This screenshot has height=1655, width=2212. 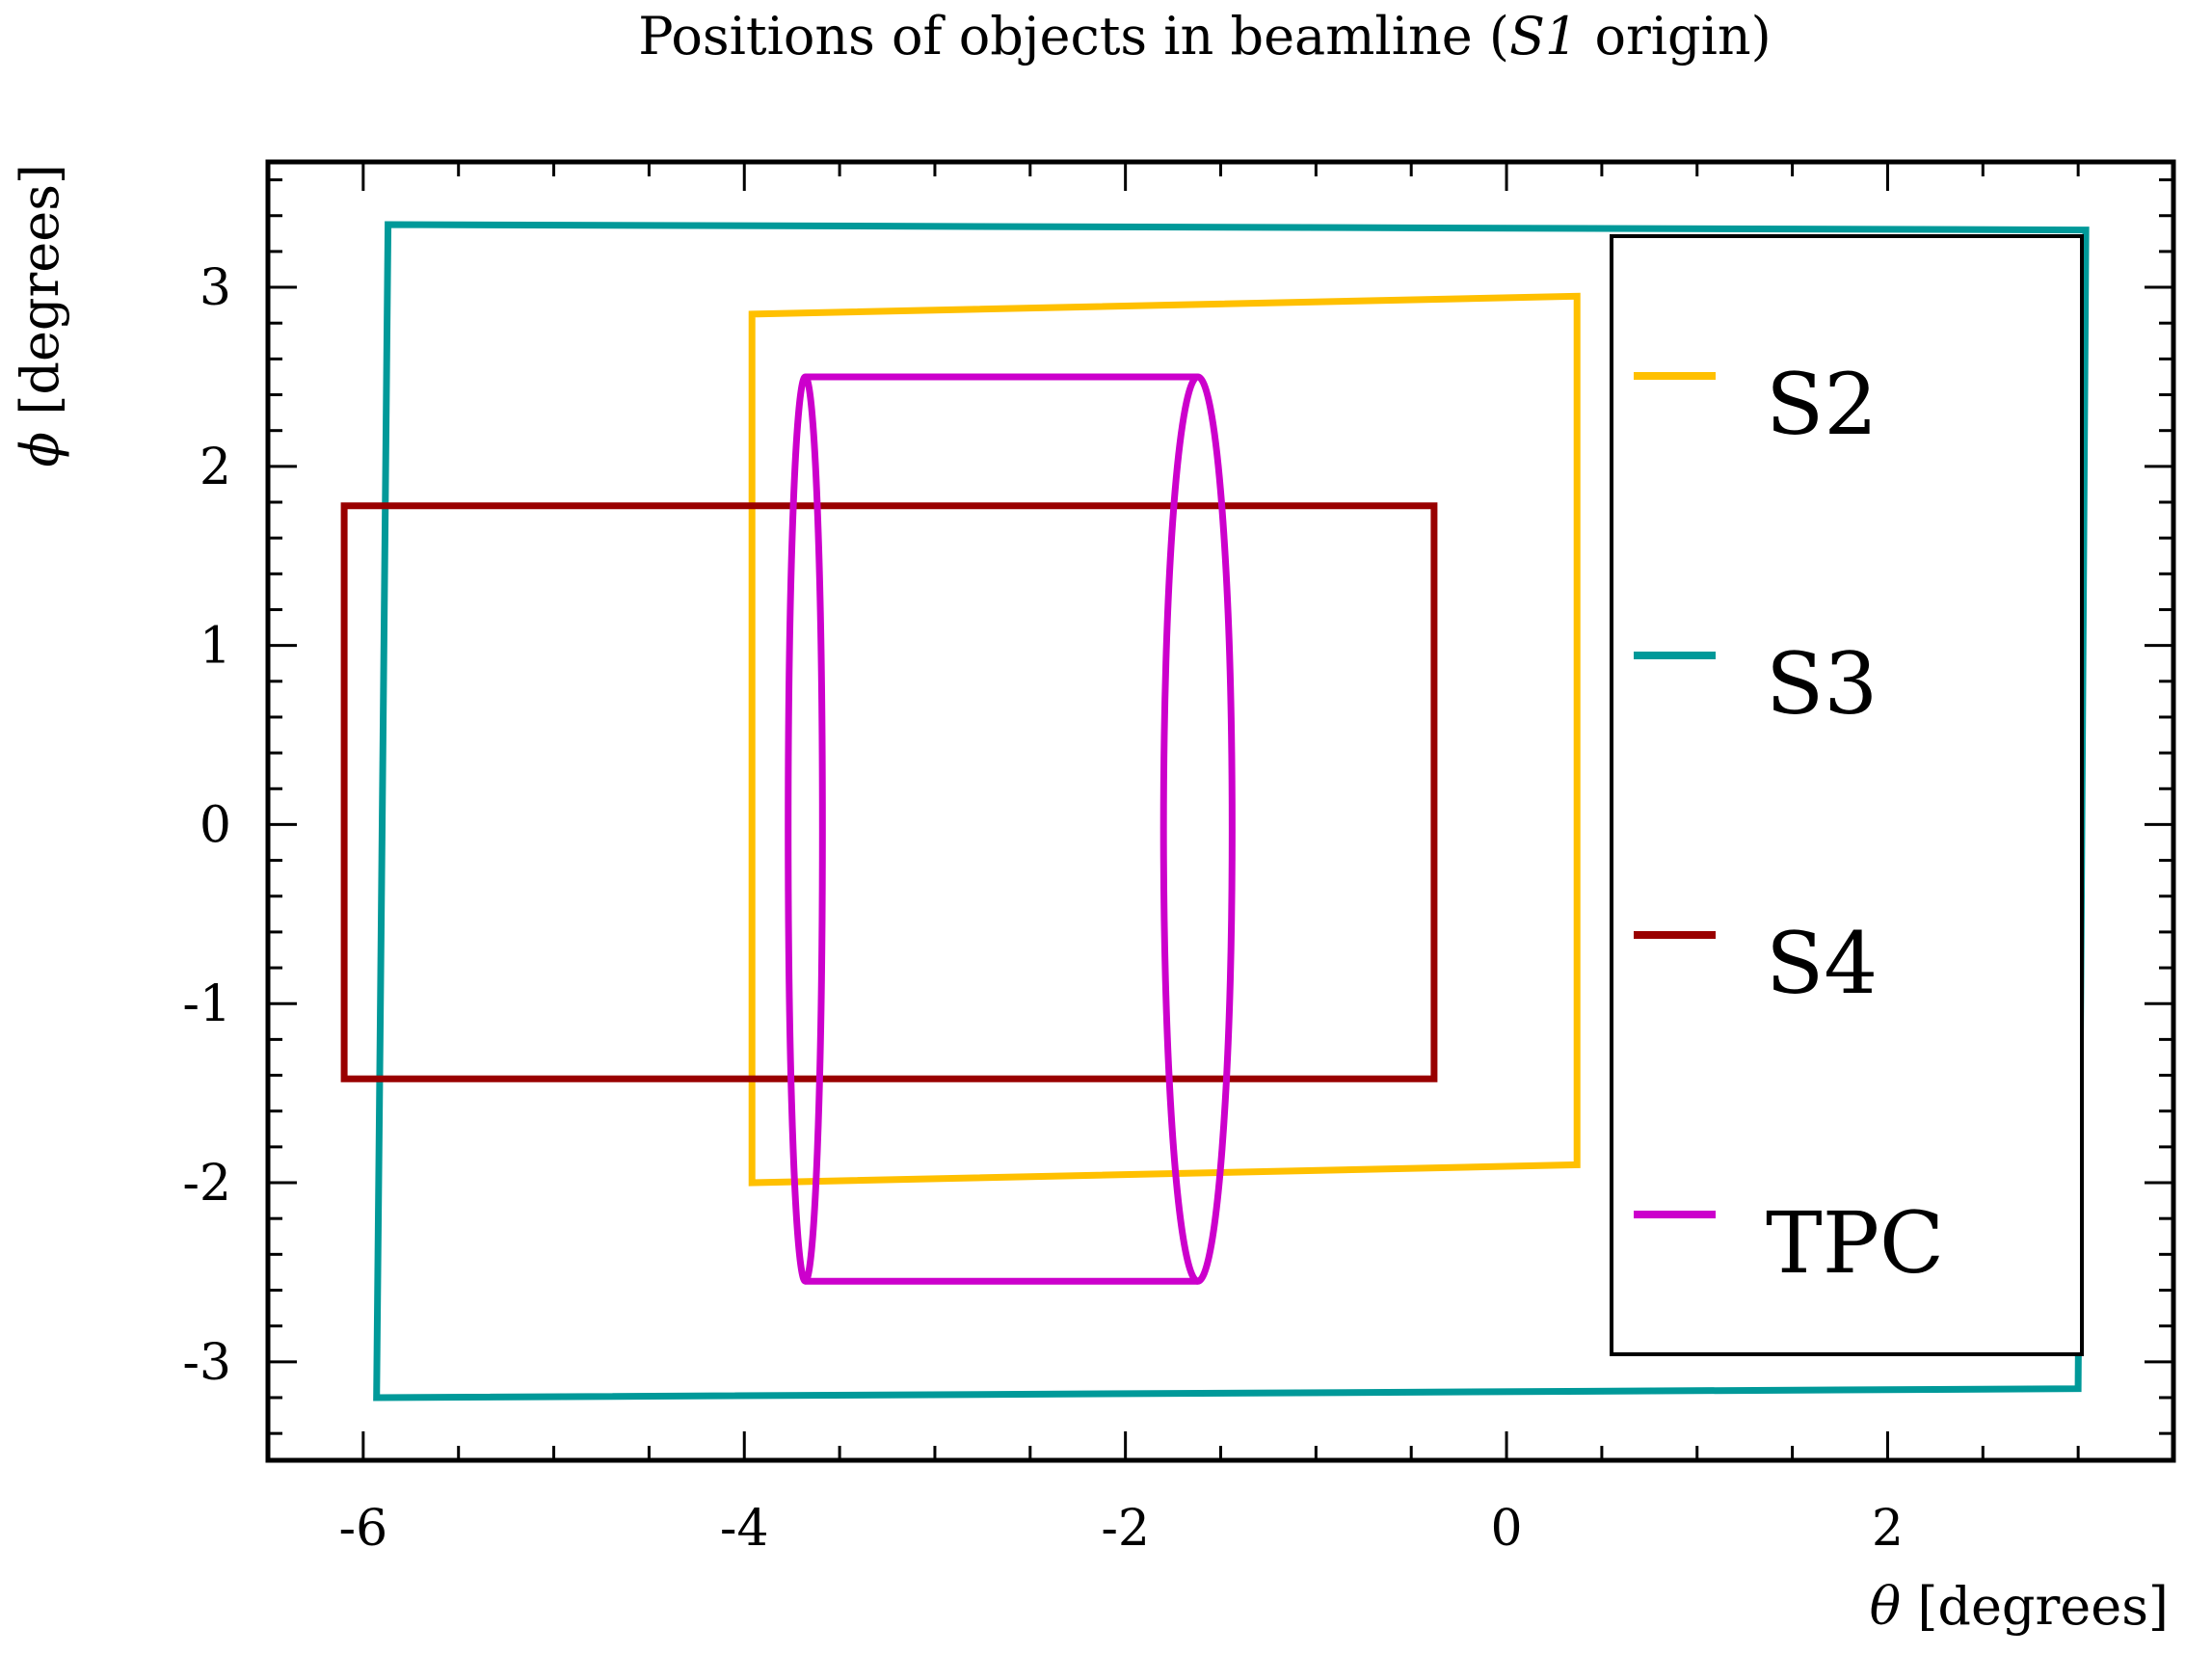 What do you see at coordinates (1197, 829) in the screenshot?
I see `series-tpc-right-ellipse` at bounding box center [1197, 829].